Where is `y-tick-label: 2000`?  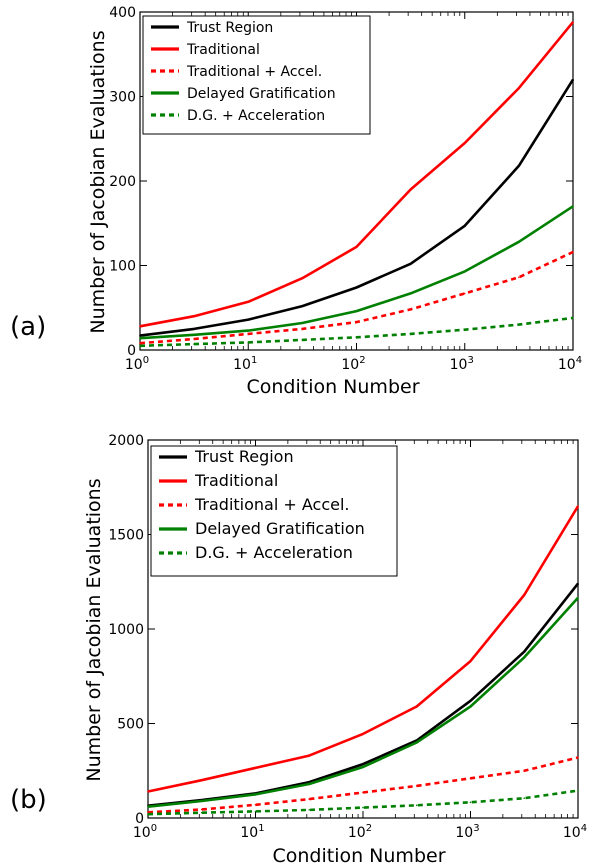 y-tick-label: 2000 is located at coordinates (126, 441).